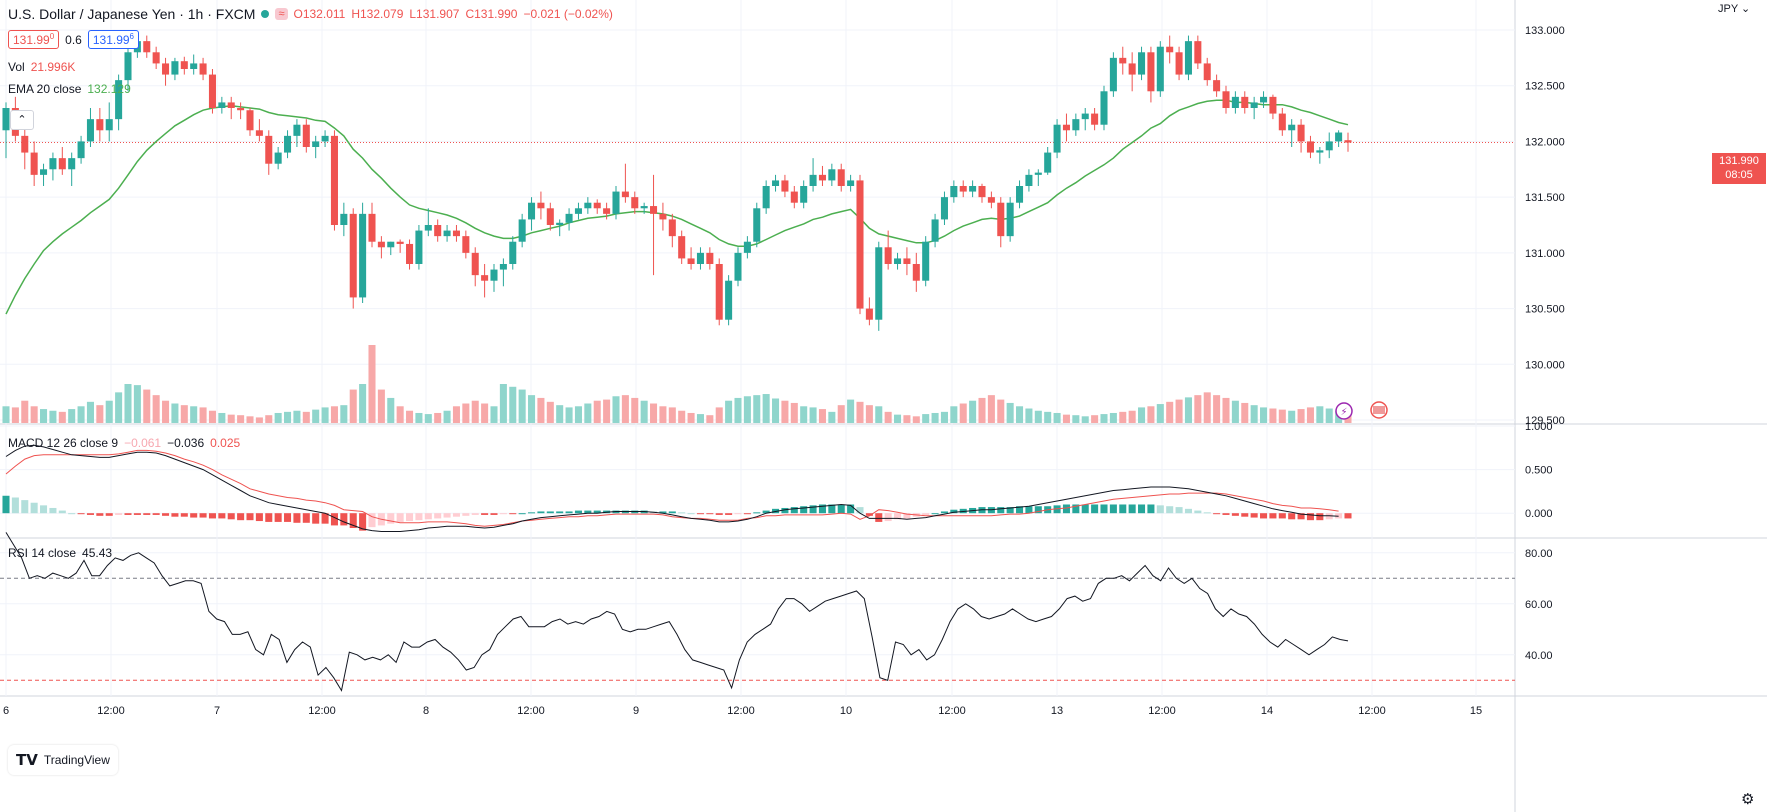 The image size is (1767, 812). What do you see at coordinates (568, 14) in the screenshot?
I see `ohlc-change: −0.021 (−0.02%)` at bounding box center [568, 14].